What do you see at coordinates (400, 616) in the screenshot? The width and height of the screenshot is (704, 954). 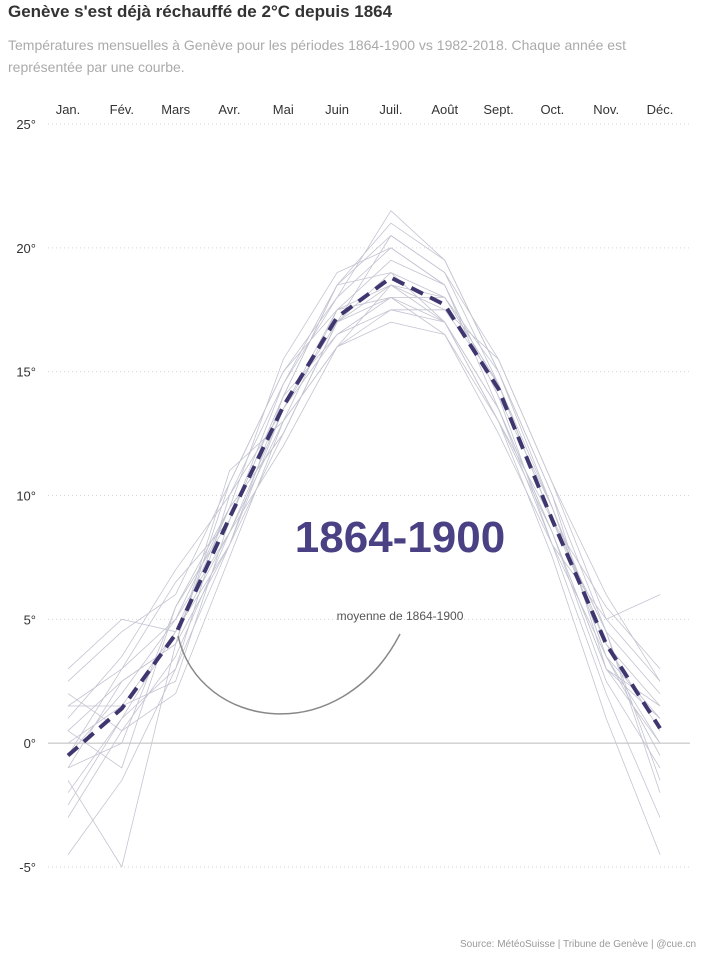 I see `mean-annotation: moyenne de 1864-1900` at bounding box center [400, 616].